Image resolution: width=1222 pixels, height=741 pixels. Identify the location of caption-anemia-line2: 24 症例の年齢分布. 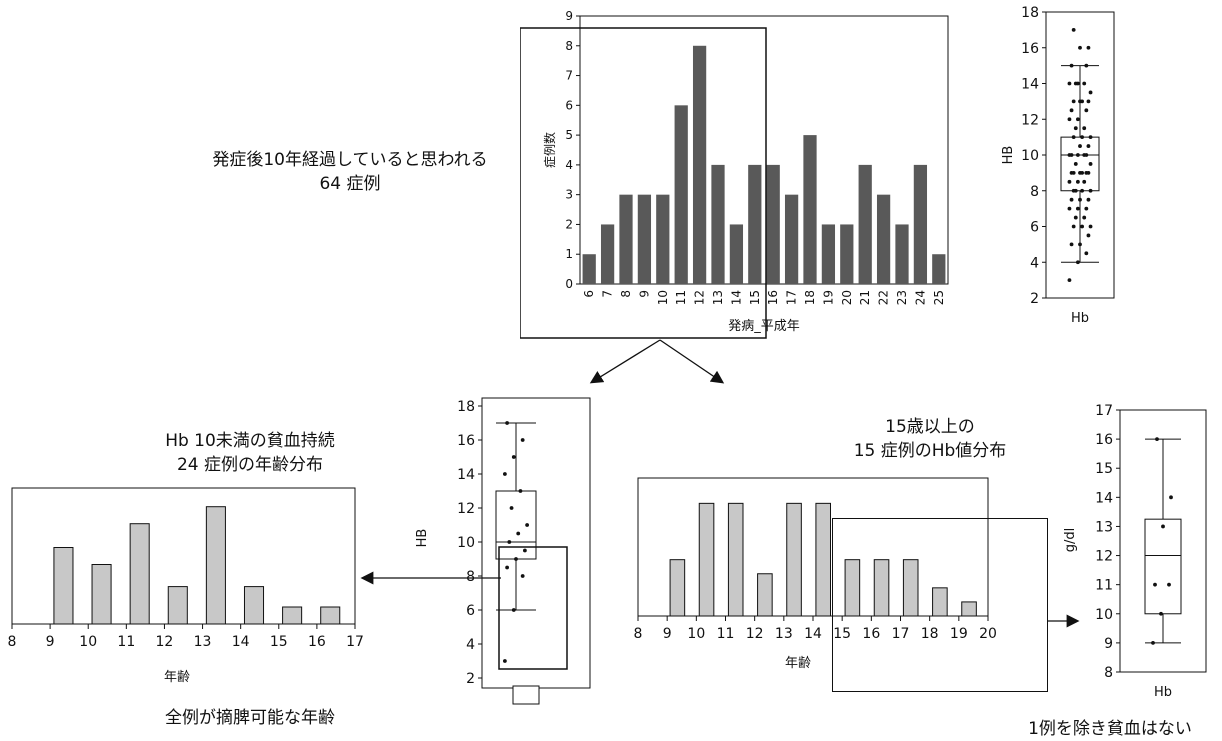
(250, 465).